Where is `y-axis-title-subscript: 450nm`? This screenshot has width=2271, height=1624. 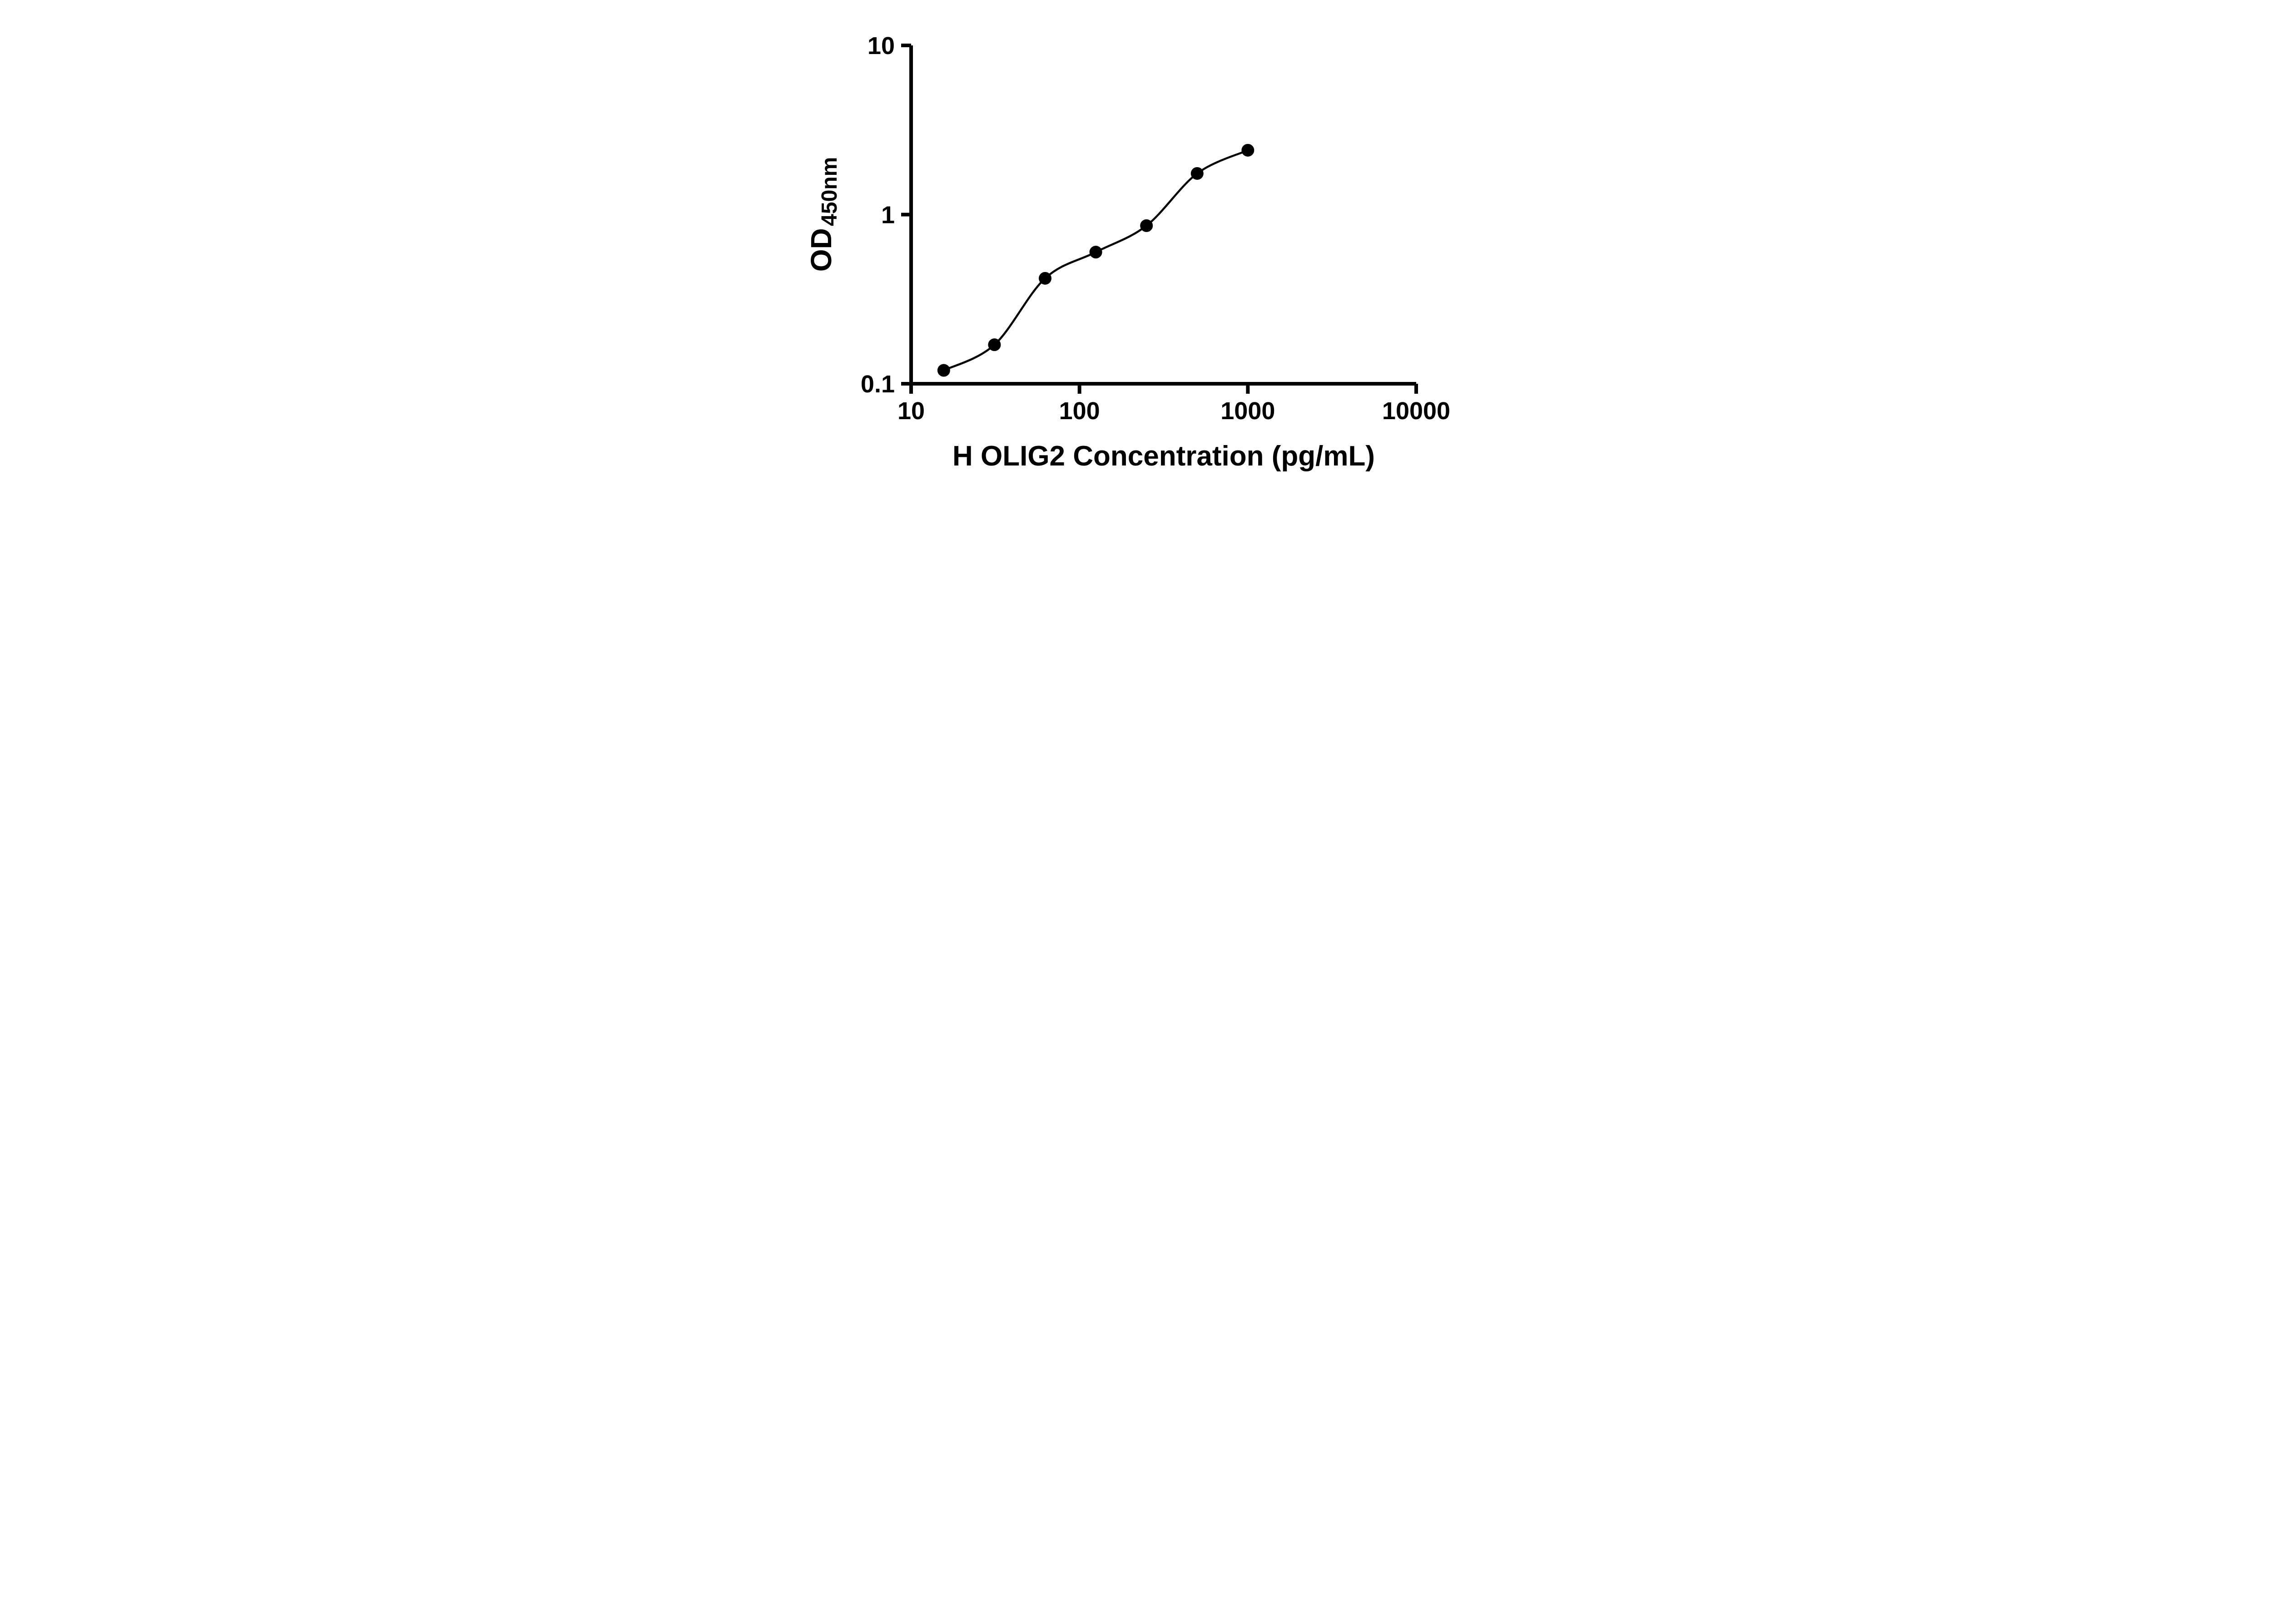 y-axis-title-subscript: 450nm is located at coordinates (830, 191).